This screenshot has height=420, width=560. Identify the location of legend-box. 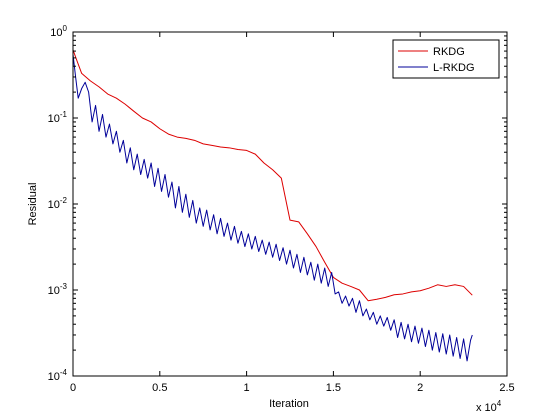
(446, 59).